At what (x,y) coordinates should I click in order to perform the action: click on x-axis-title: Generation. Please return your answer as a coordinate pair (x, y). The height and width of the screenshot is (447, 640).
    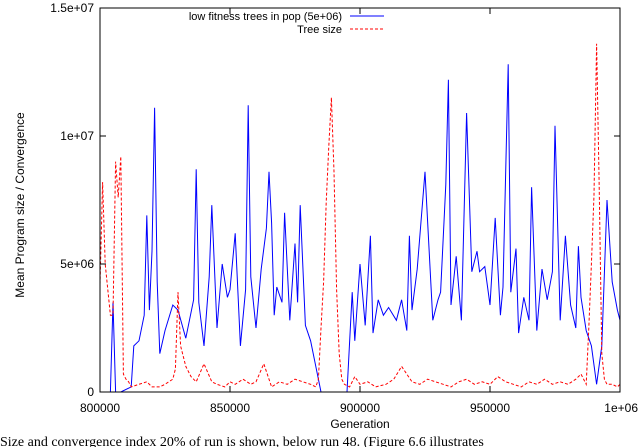
    Looking at the image, I should click on (359, 424).